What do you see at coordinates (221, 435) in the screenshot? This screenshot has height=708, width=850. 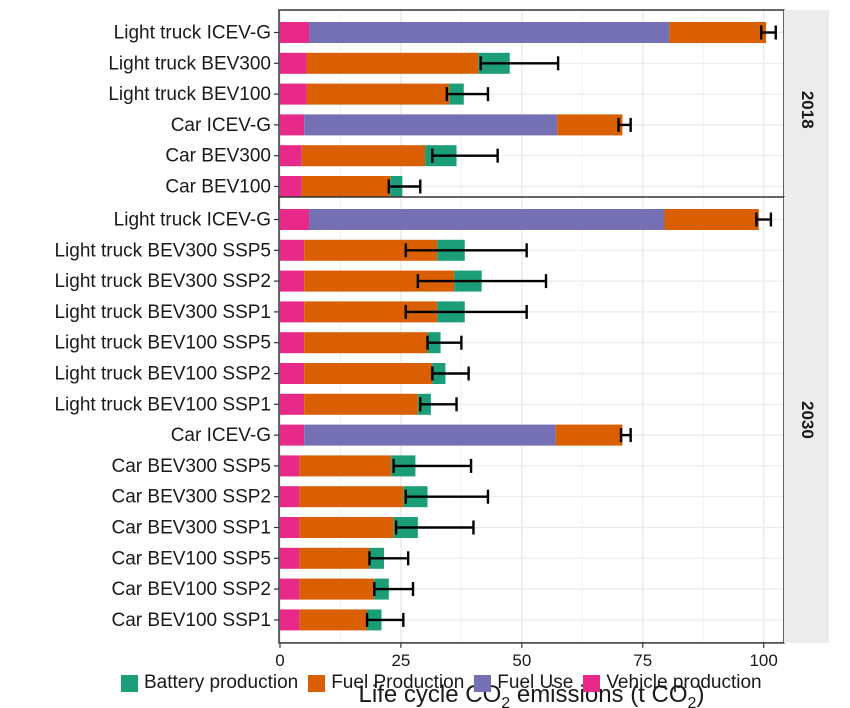 I see `category-label: Car ICEV-G` at bounding box center [221, 435].